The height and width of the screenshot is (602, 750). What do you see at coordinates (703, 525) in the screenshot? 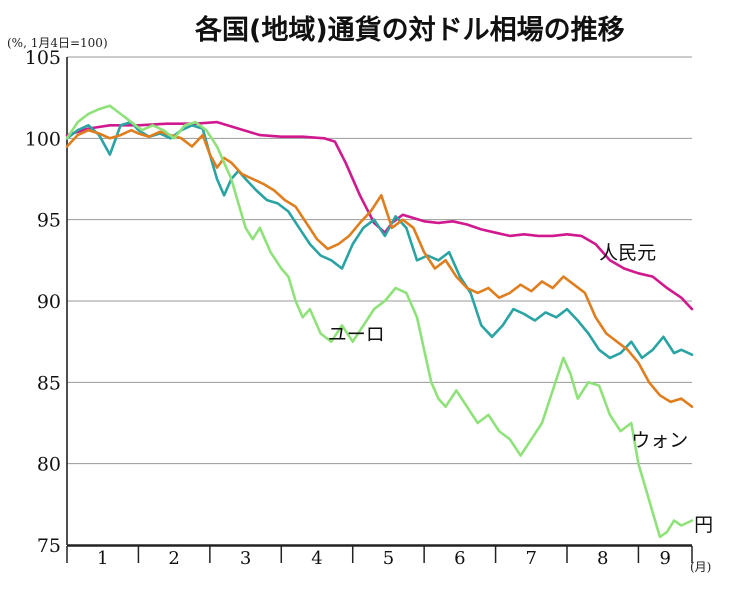
I see `series-label: 円` at bounding box center [703, 525].